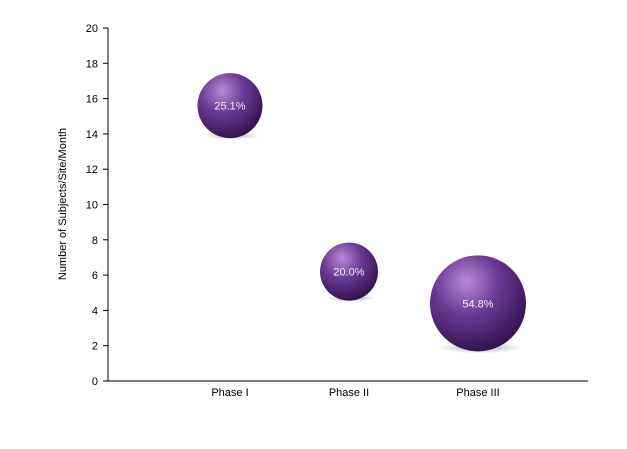  Describe the element at coordinates (229, 393) in the screenshot. I see `x-tick-label: Phase I` at that location.